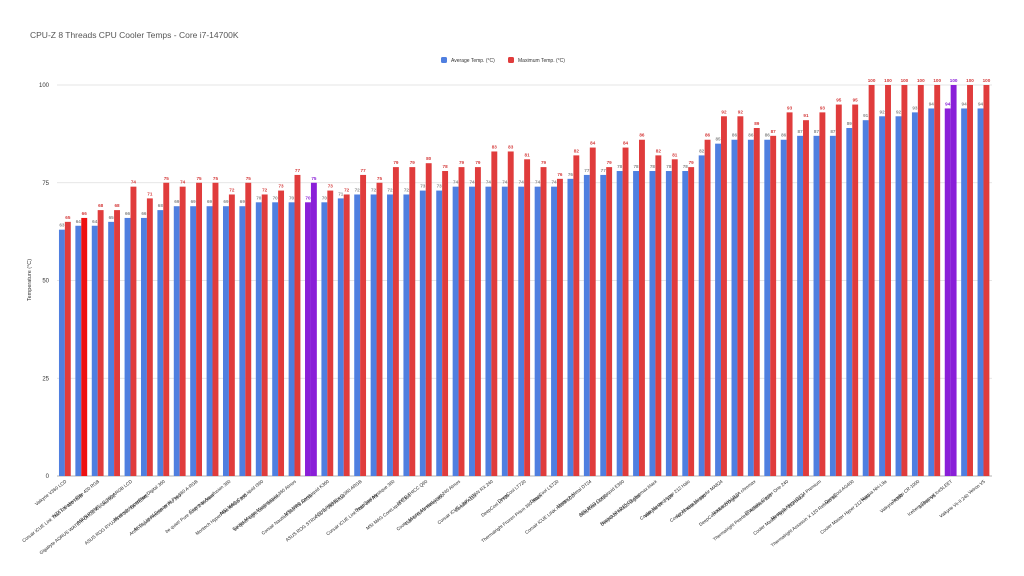 The width and height of the screenshot is (1024, 576). Describe the element at coordinates (574, 494) in the screenshot. I see `x-tick-label: Montech Metal DT24` at that location.